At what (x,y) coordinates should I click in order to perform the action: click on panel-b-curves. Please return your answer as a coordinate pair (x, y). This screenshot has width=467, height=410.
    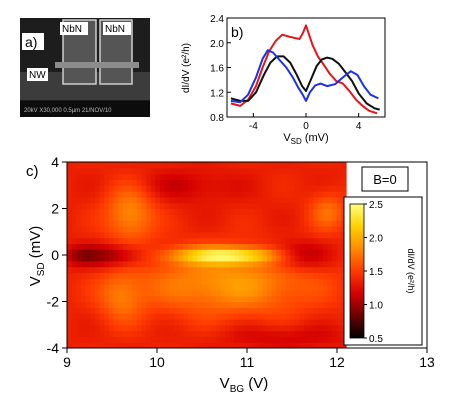
    Looking at the image, I should click on (305, 69).